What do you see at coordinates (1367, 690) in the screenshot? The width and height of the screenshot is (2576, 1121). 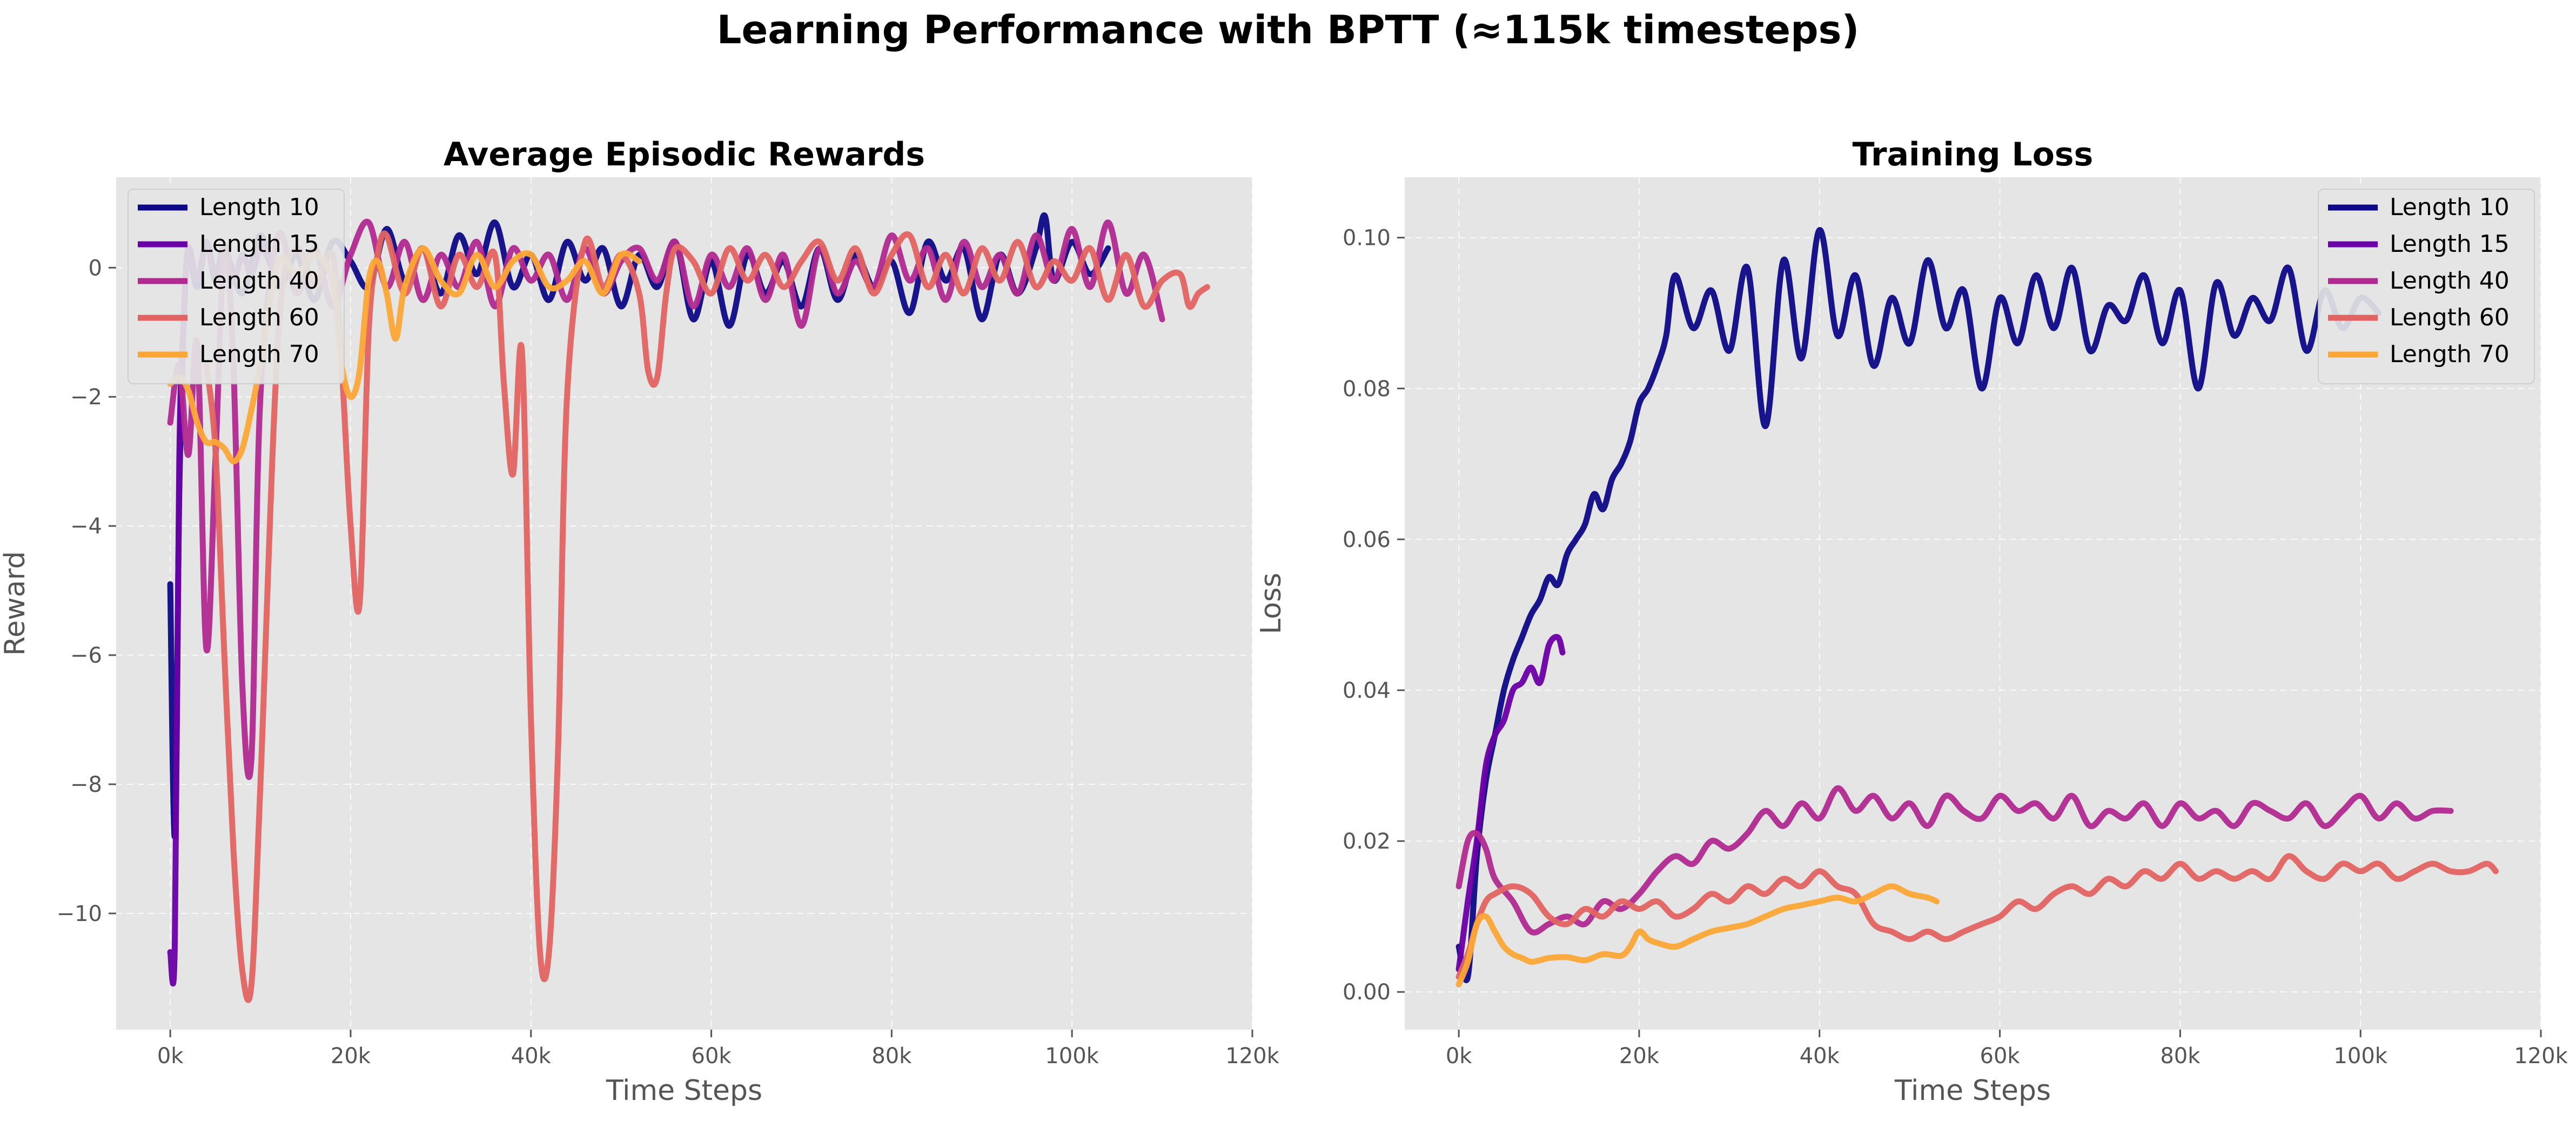 I see `y-tick-label: 0.04` at bounding box center [1367, 690].